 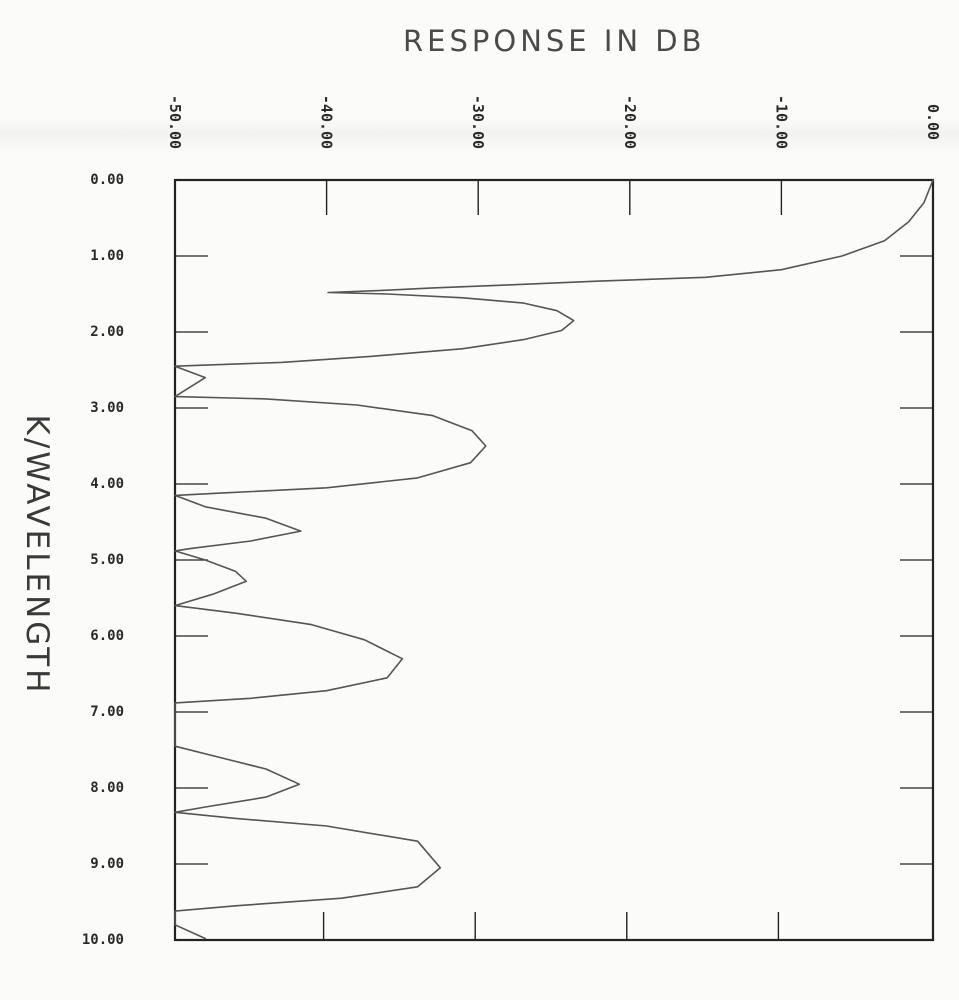 I want to click on x-tick-label: -40.00, so click(x=327, y=122).